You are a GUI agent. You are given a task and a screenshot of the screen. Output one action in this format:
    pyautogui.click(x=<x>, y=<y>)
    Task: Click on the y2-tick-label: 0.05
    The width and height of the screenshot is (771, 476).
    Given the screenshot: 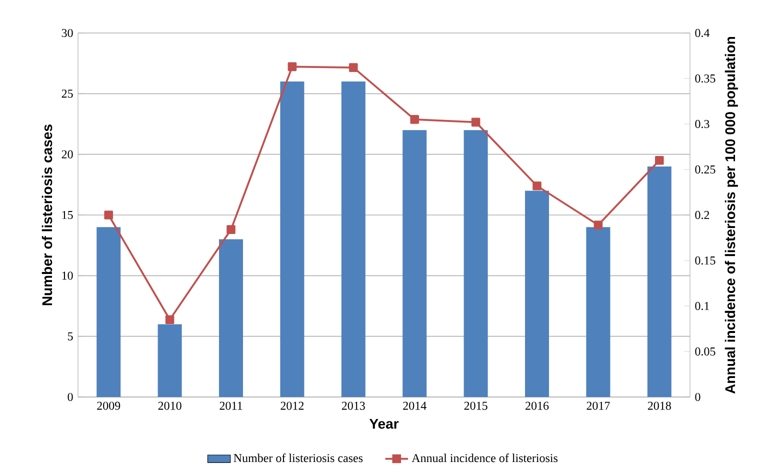 What is the action you would take?
    pyautogui.click(x=705, y=351)
    